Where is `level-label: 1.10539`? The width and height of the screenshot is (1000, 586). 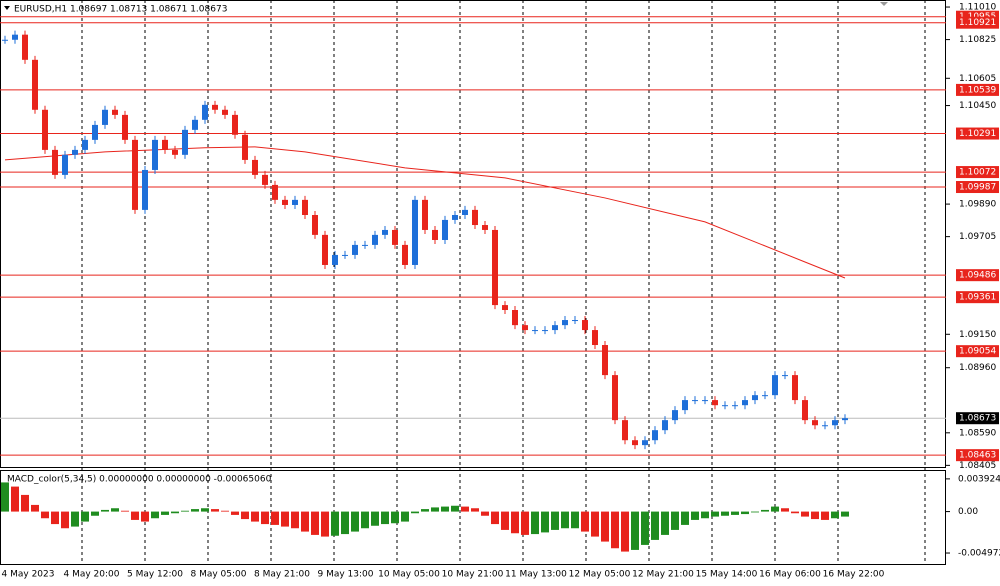 level-label: 1.10539 is located at coordinates (977, 90).